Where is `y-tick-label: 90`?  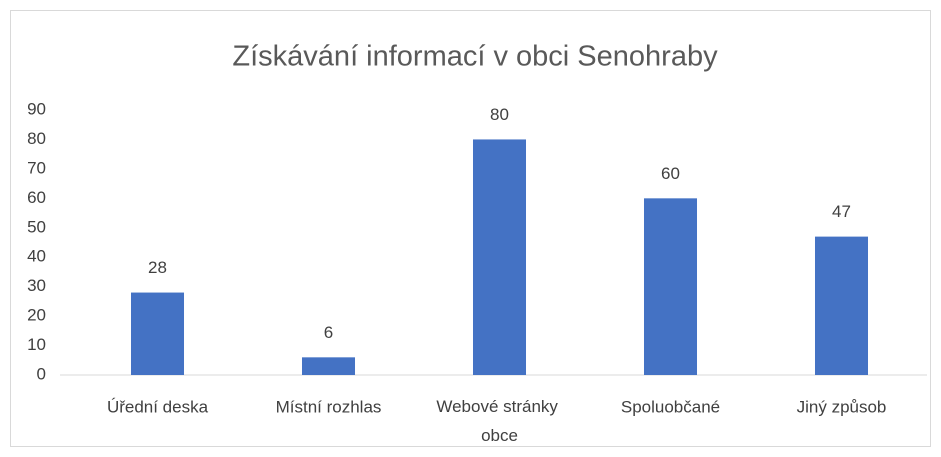 y-tick-label: 90 is located at coordinates (36, 108).